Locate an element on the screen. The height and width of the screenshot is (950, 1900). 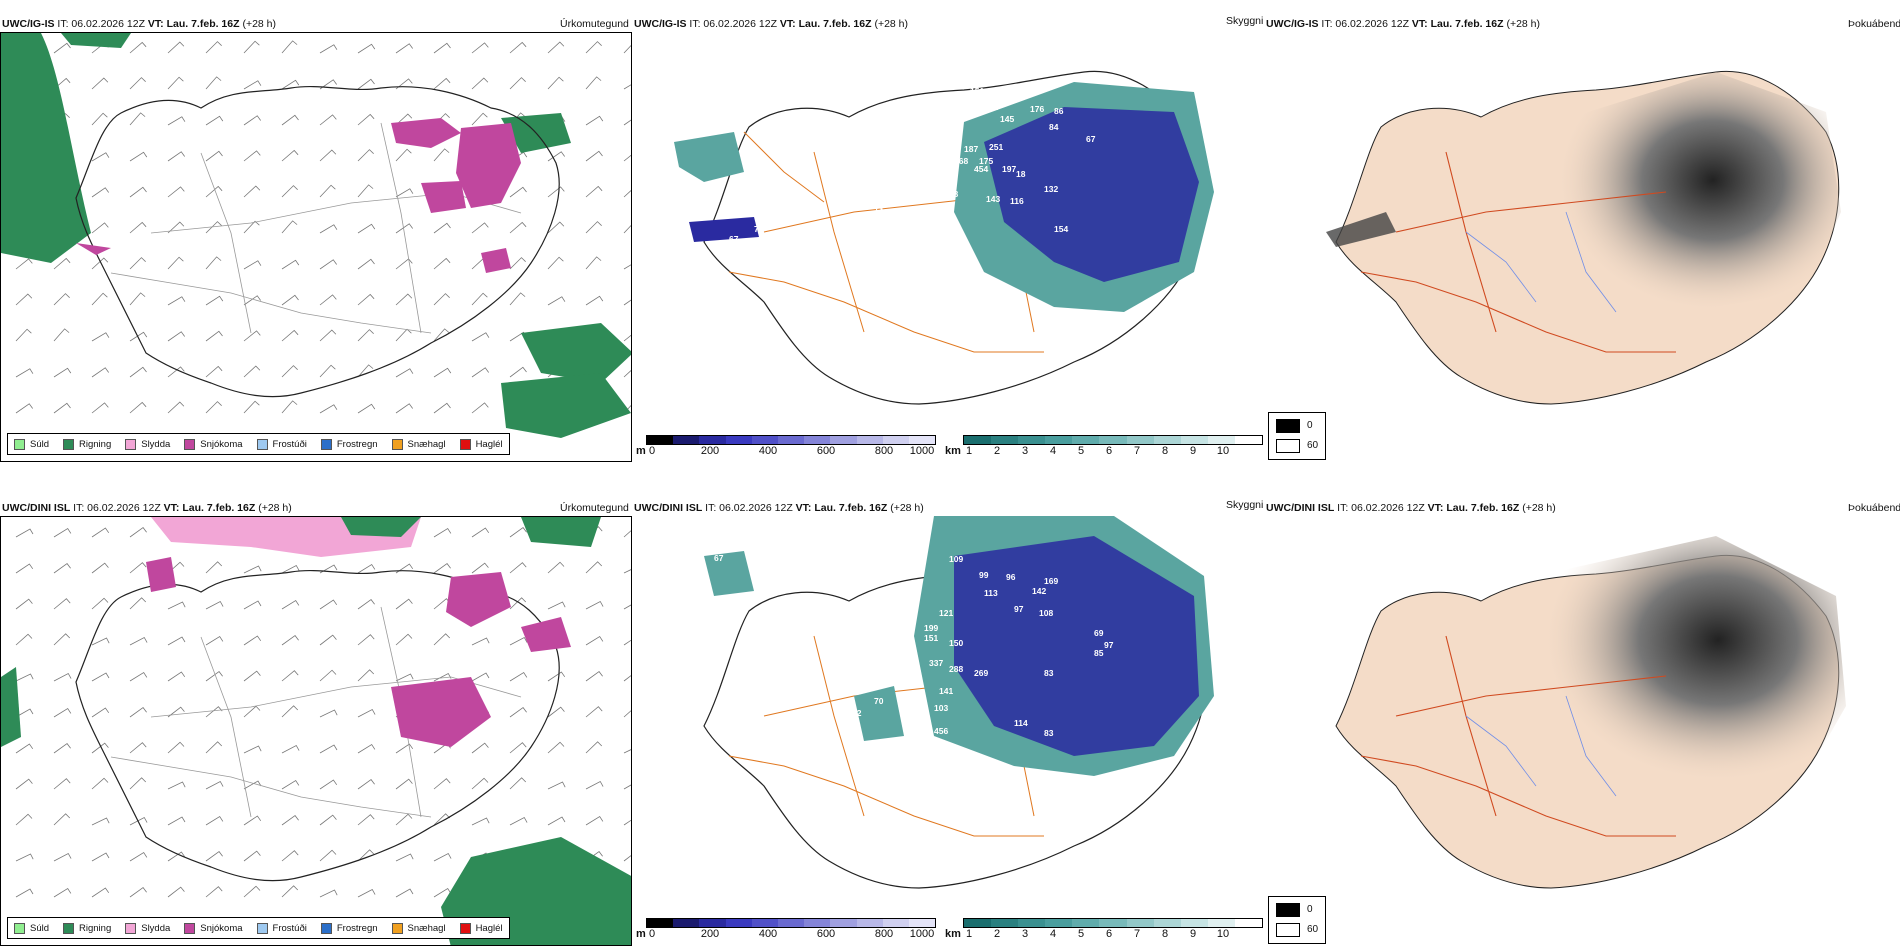
cloud-top-label: 143 is located at coordinates (993, 199).